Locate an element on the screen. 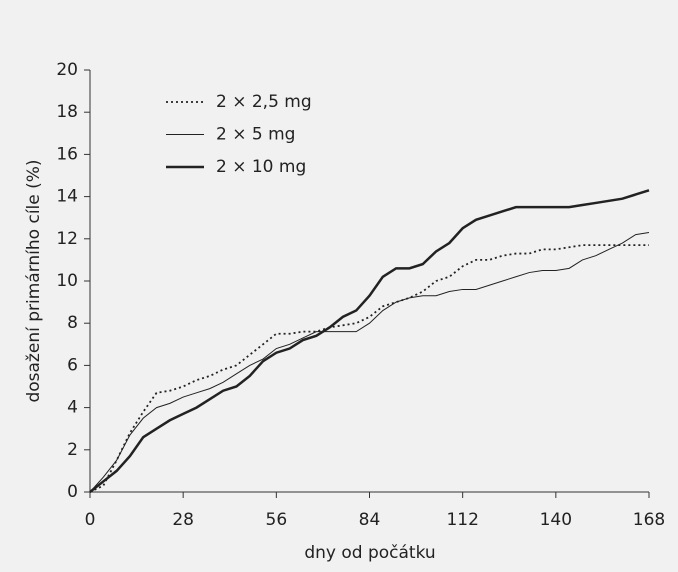 Image resolution: width=678 pixels, height=572 pixels. y-tick-label: 10 is located at coordinates (67, 281).